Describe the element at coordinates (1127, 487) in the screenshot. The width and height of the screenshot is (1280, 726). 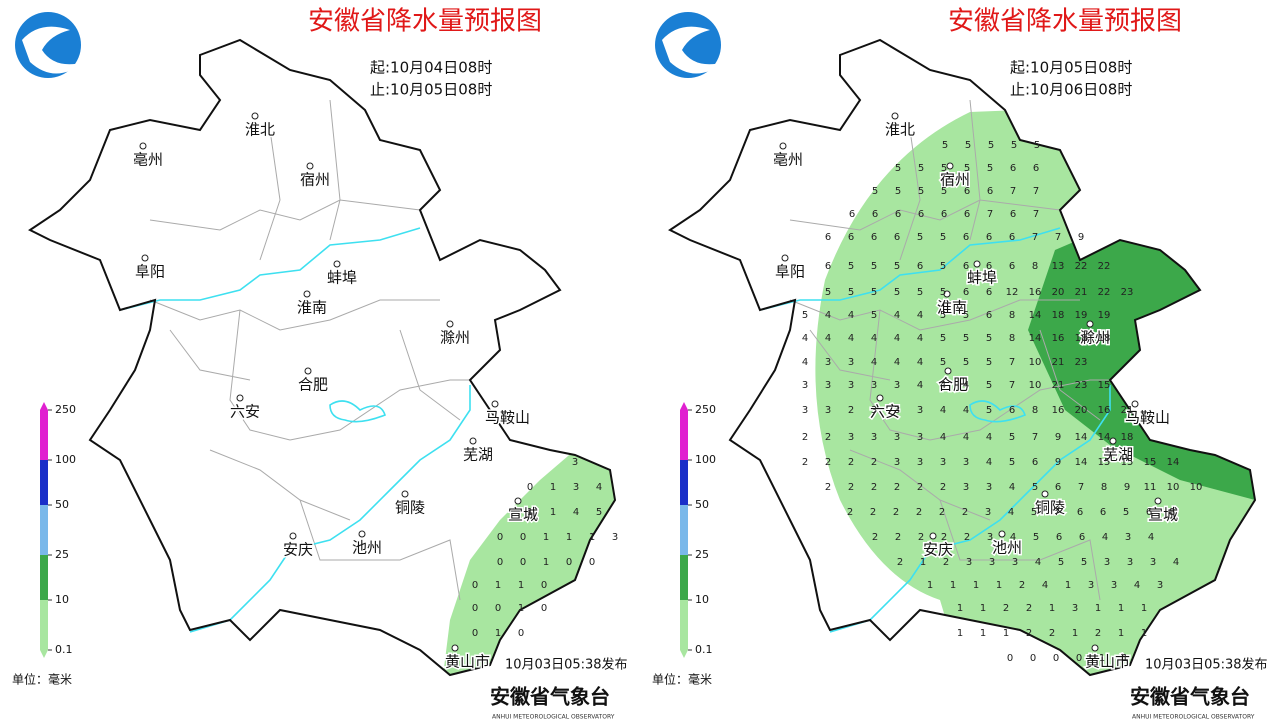
I see `grid-value: 9` at that location.